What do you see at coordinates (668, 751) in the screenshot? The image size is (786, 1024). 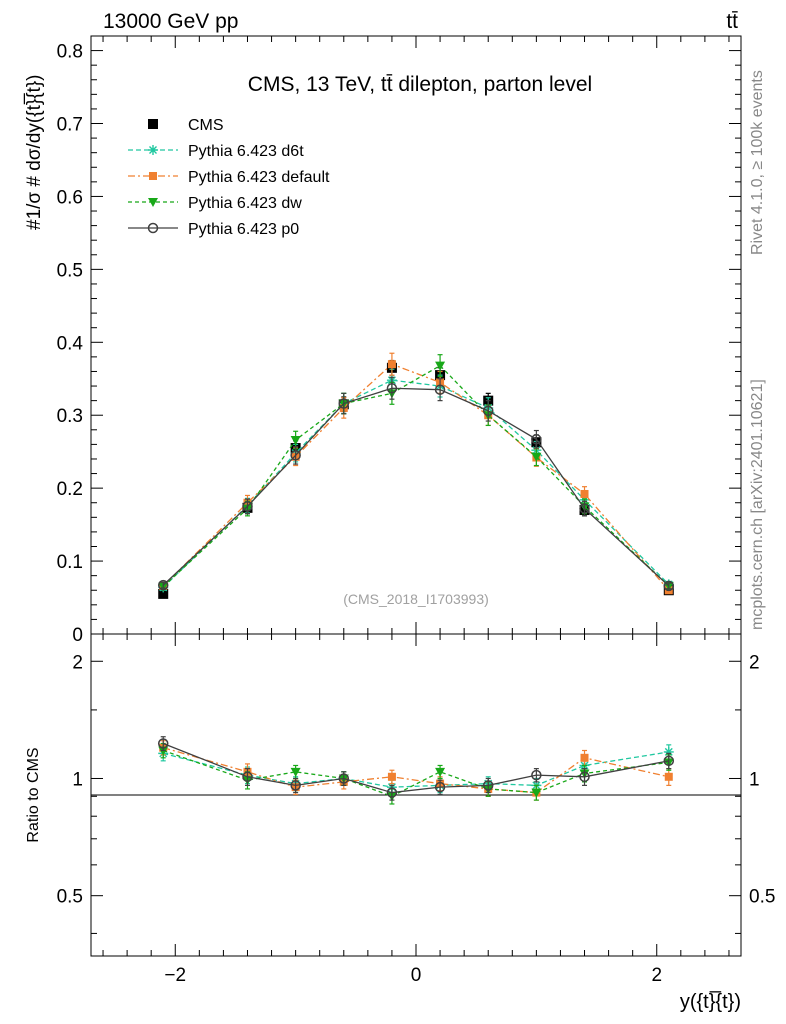 I see `ratio-point-d6t` at bounding box center [668, 751].